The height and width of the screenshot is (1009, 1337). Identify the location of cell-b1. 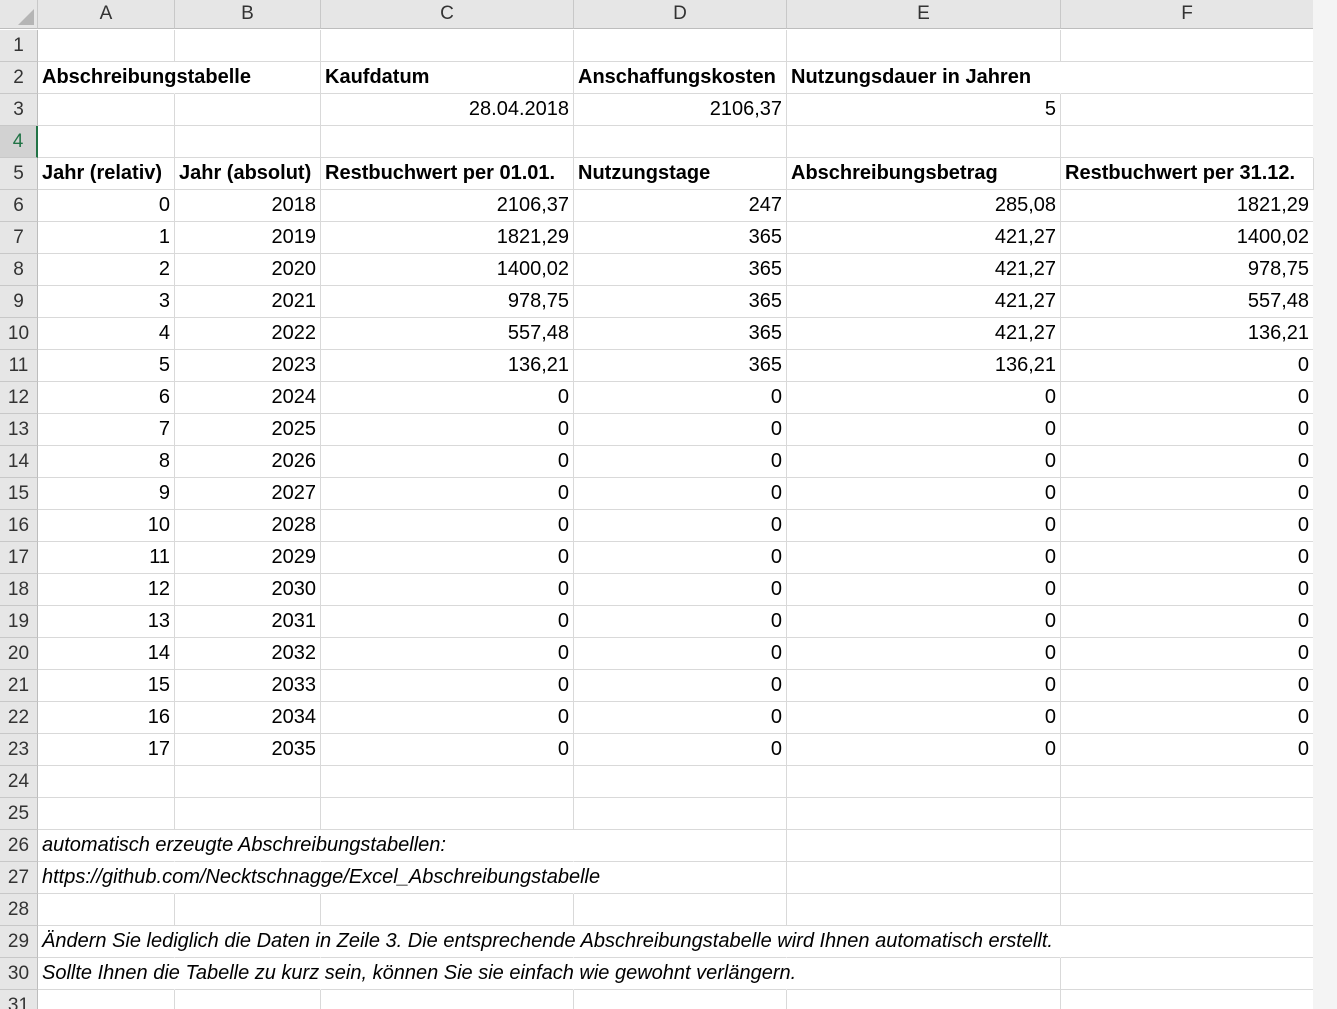
(248, 46).